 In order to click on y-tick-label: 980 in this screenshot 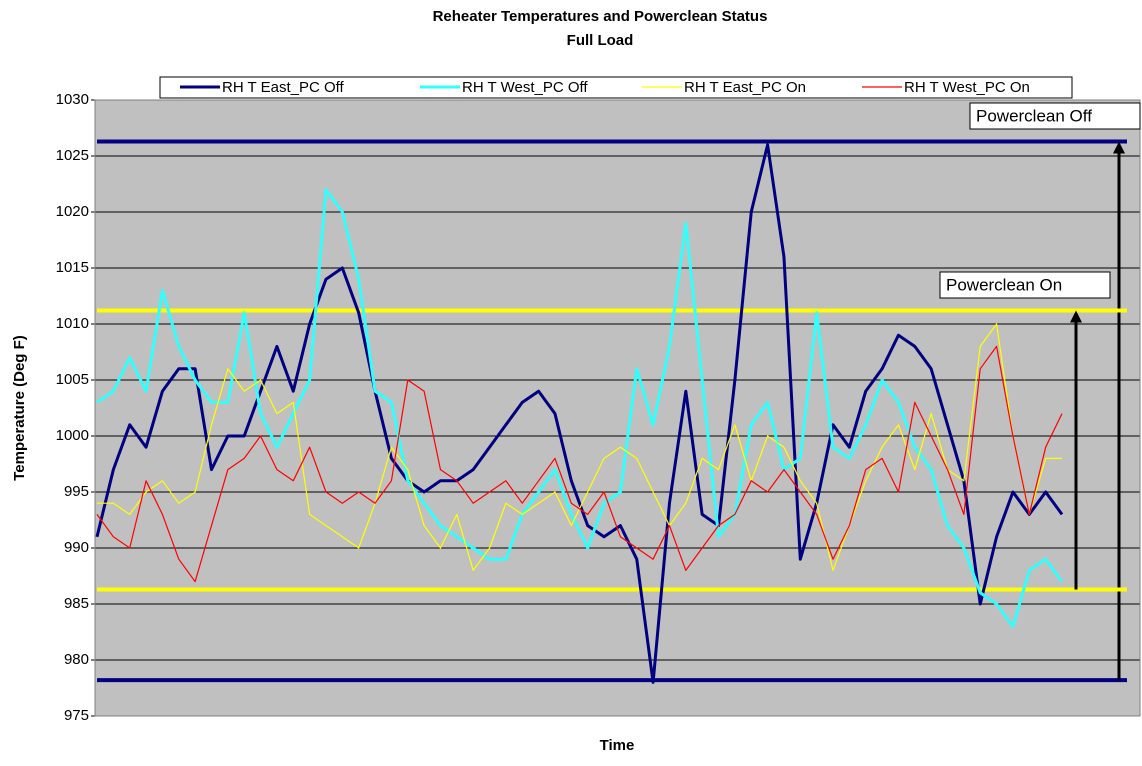, I will do `click(76, 659)`.